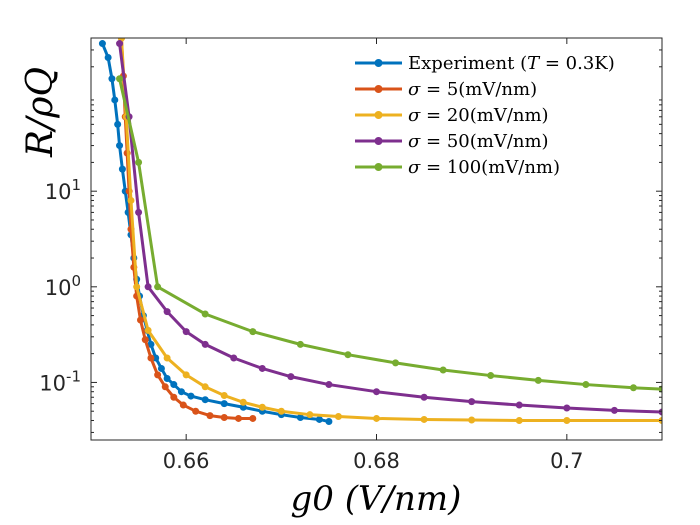 This screenshot has width=700, height=525. I want to click on legend-item: Experiment (T = 0.3K), so click(485, 63).